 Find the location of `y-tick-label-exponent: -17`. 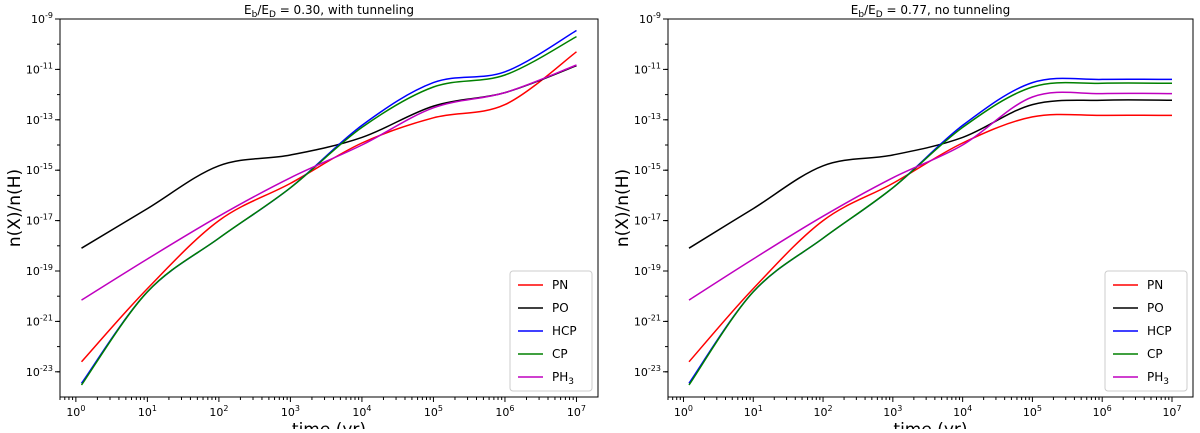

y-tick-label-exponent: -17 is located at coordinates (654, 217).